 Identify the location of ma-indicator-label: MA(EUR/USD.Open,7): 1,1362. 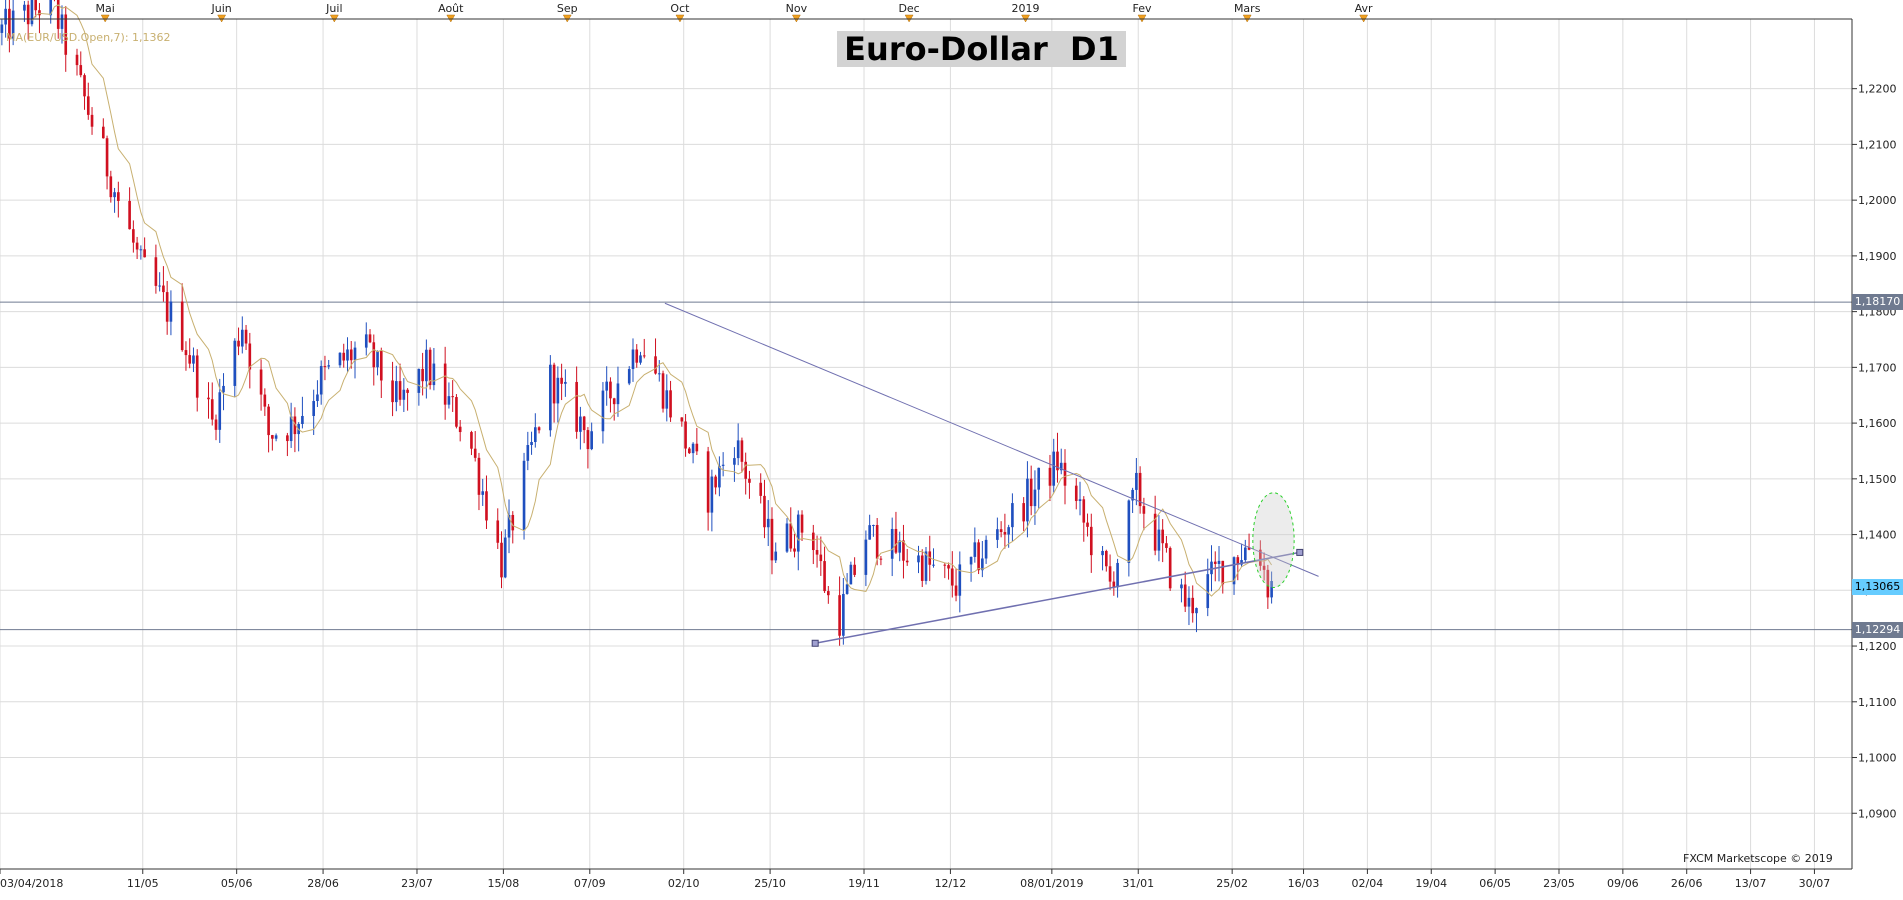
(88, 37).